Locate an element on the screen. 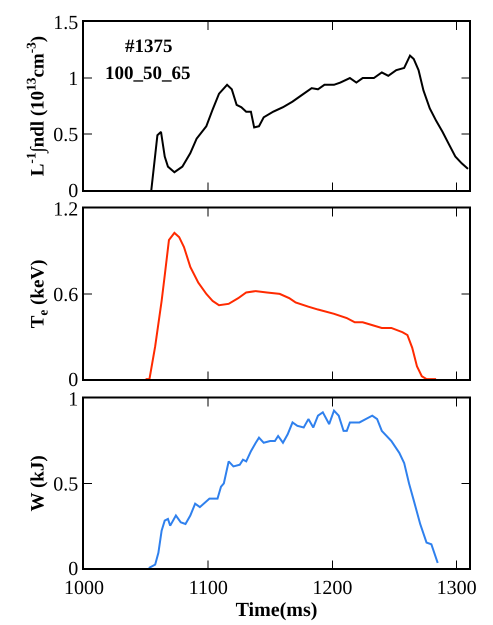 This screenshot has height=625, width=493. x-tick-label: 1200 is located at coordinates (332, 587).